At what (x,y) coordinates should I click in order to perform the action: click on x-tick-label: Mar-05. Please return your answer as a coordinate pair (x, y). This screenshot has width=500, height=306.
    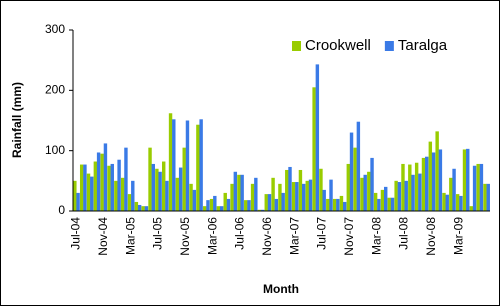
    Looking at the image, I should click on (130, 236).